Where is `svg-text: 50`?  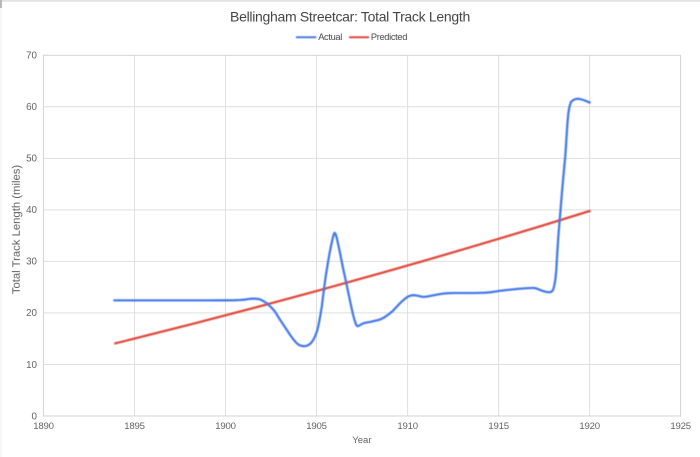
svg-text: 50 is located at coordinates (31, 159).